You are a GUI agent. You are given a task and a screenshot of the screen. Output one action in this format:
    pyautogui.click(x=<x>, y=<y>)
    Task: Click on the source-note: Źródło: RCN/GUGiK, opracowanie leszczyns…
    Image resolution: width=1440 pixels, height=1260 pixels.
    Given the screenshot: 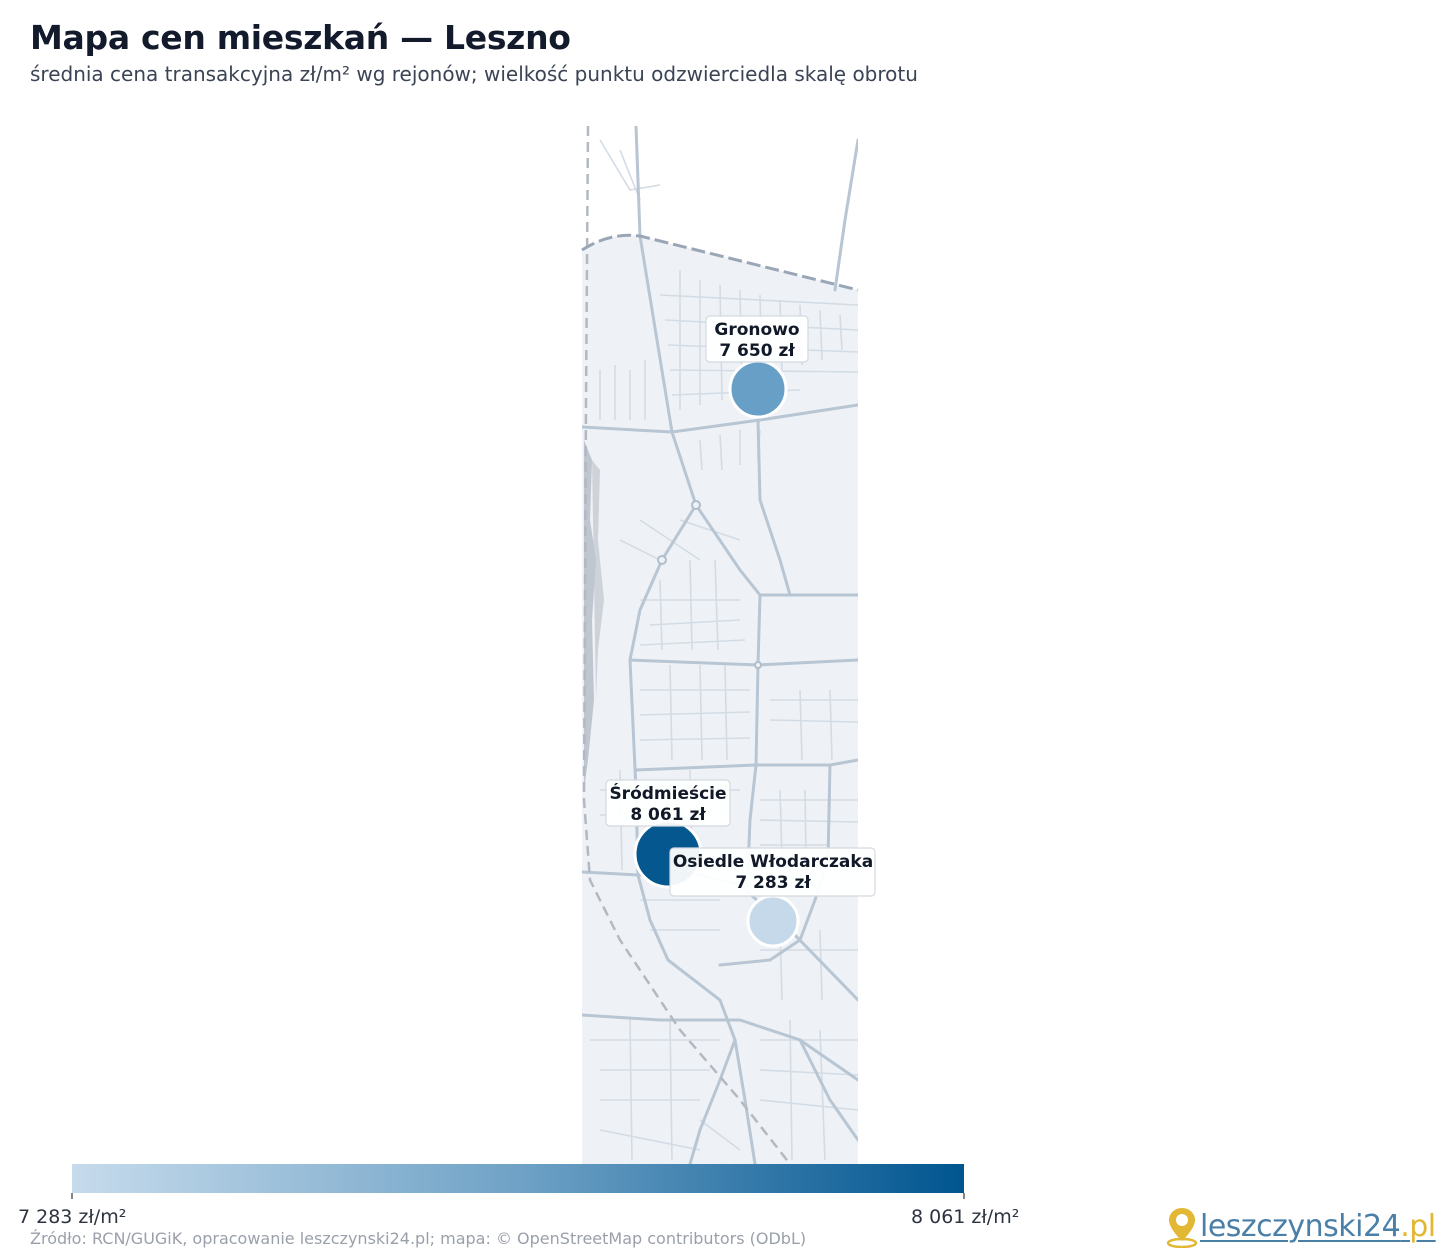 What is the action you would take?
    pyautogui.click(x=418, y=1238)
    